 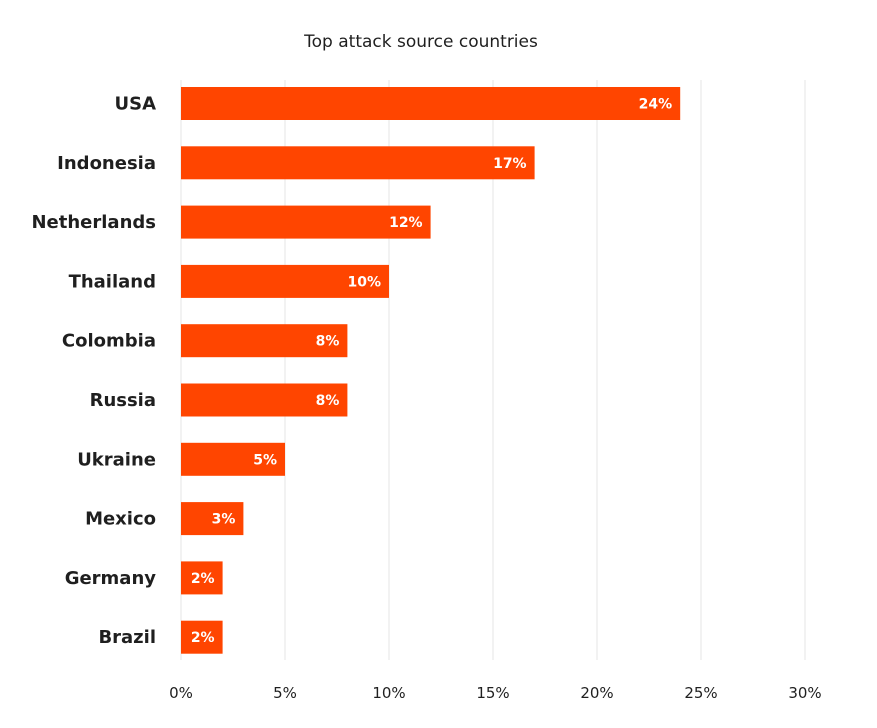 I want to click on bar-value-label: 5%, so click(x=265, y=460).